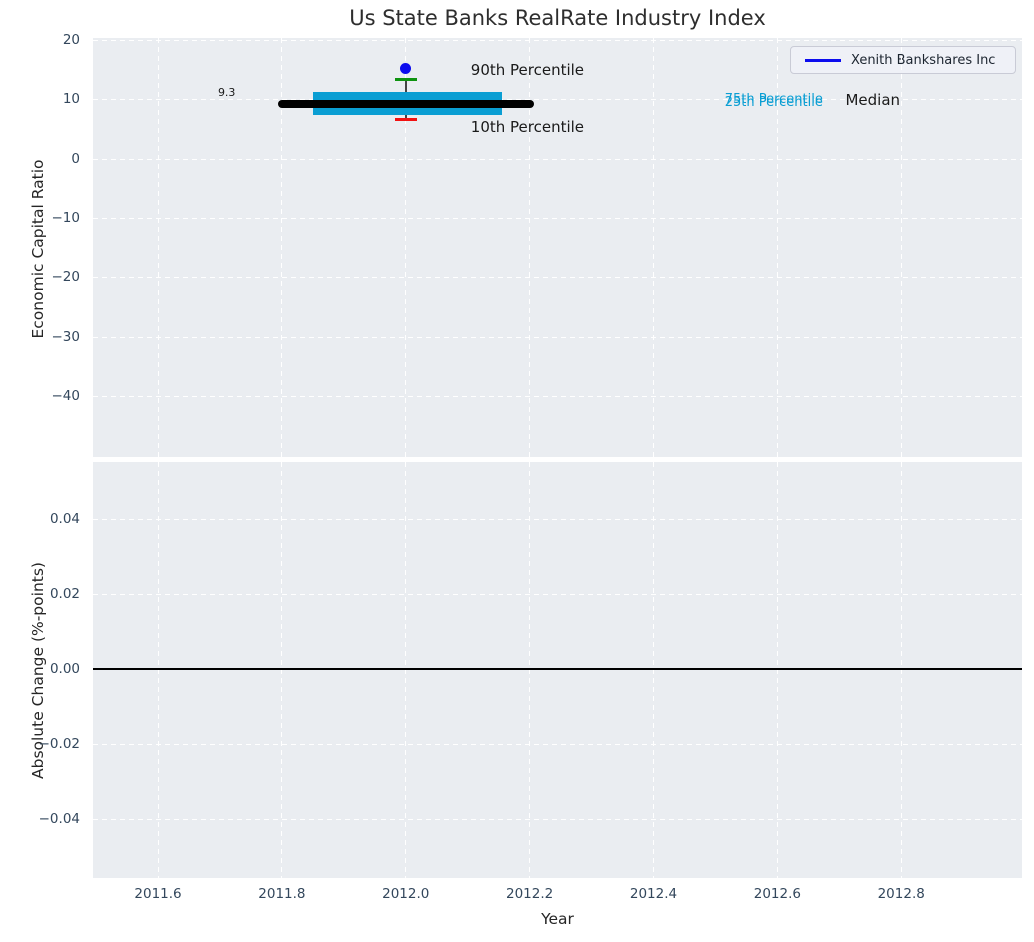 The height and width of the screenshot is (942, 1034). Describe the element at coordinates (557, 669) in the screenshot. I see `zero-line` at that location.